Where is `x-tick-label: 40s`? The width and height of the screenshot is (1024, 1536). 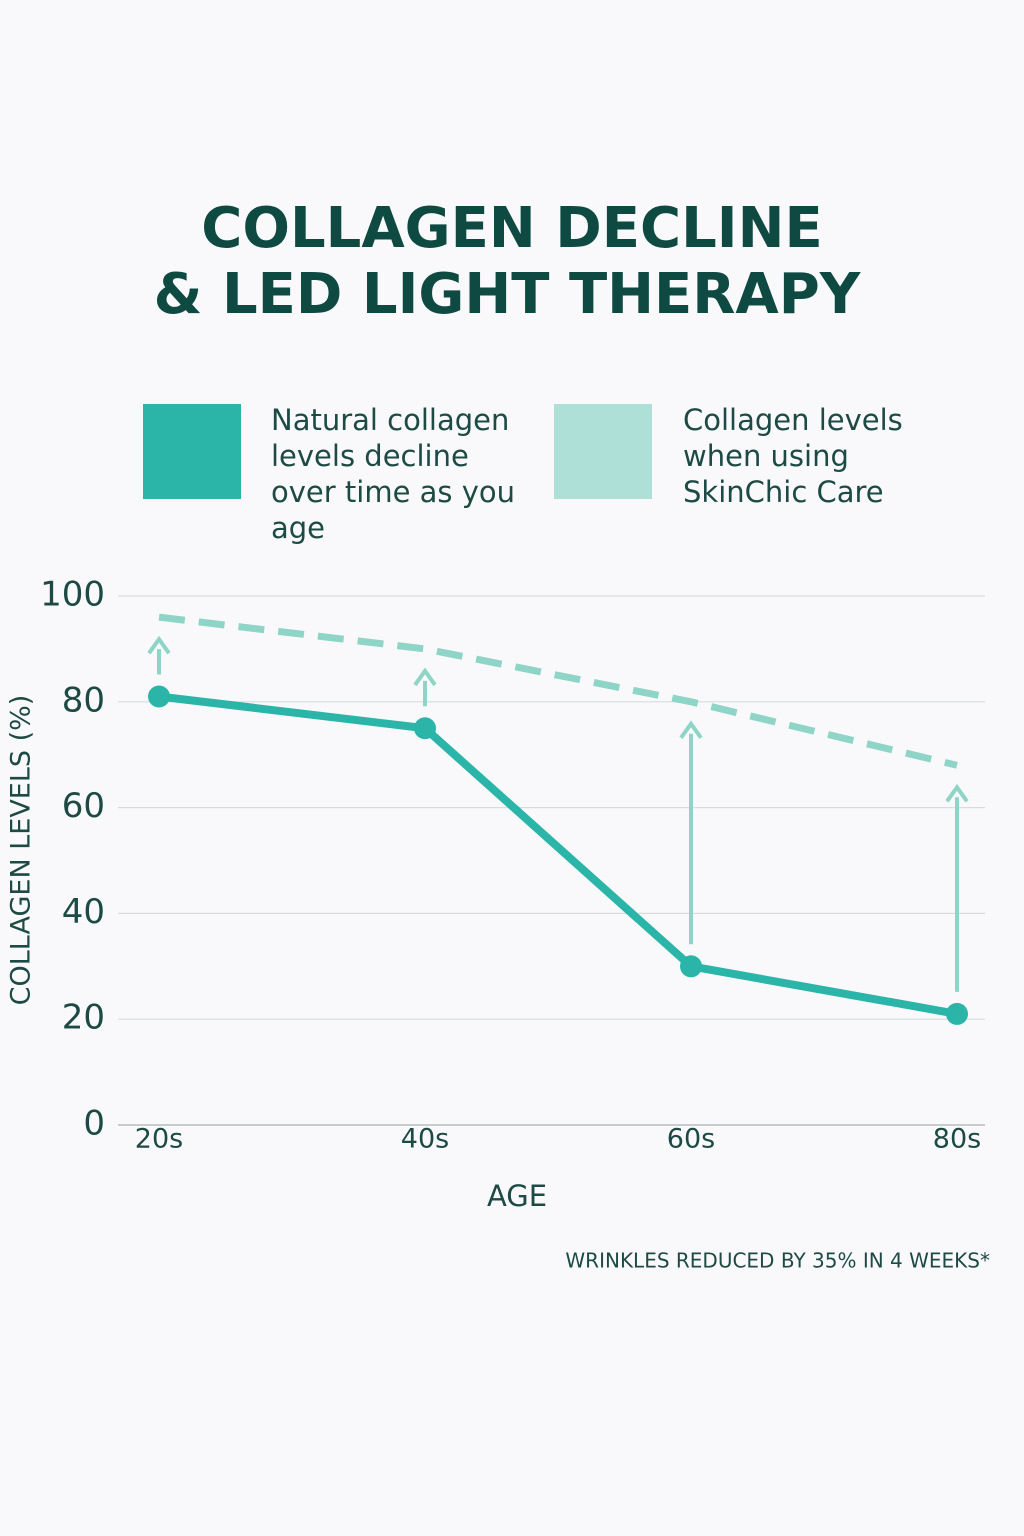 x-tick-label: 40s is located at coordinates (425, 1139).